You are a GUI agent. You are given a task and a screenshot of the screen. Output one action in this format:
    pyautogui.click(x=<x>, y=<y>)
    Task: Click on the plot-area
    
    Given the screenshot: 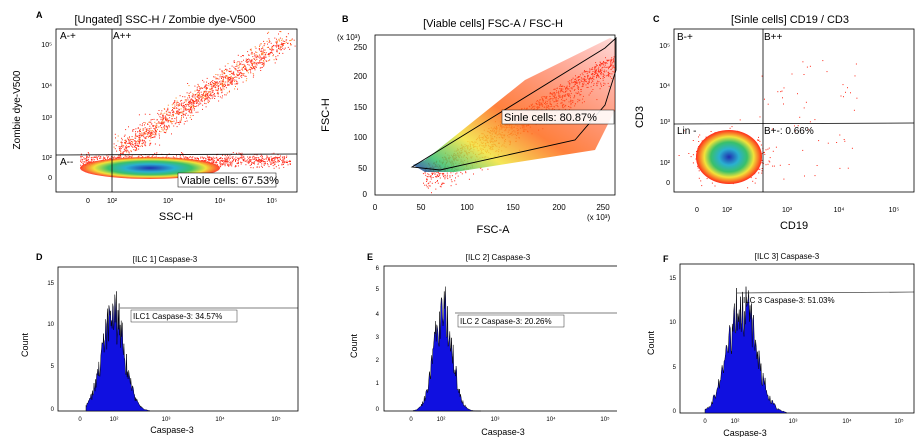 What is the action you would take?
    pyautogui.click(x=176, y=110)
    